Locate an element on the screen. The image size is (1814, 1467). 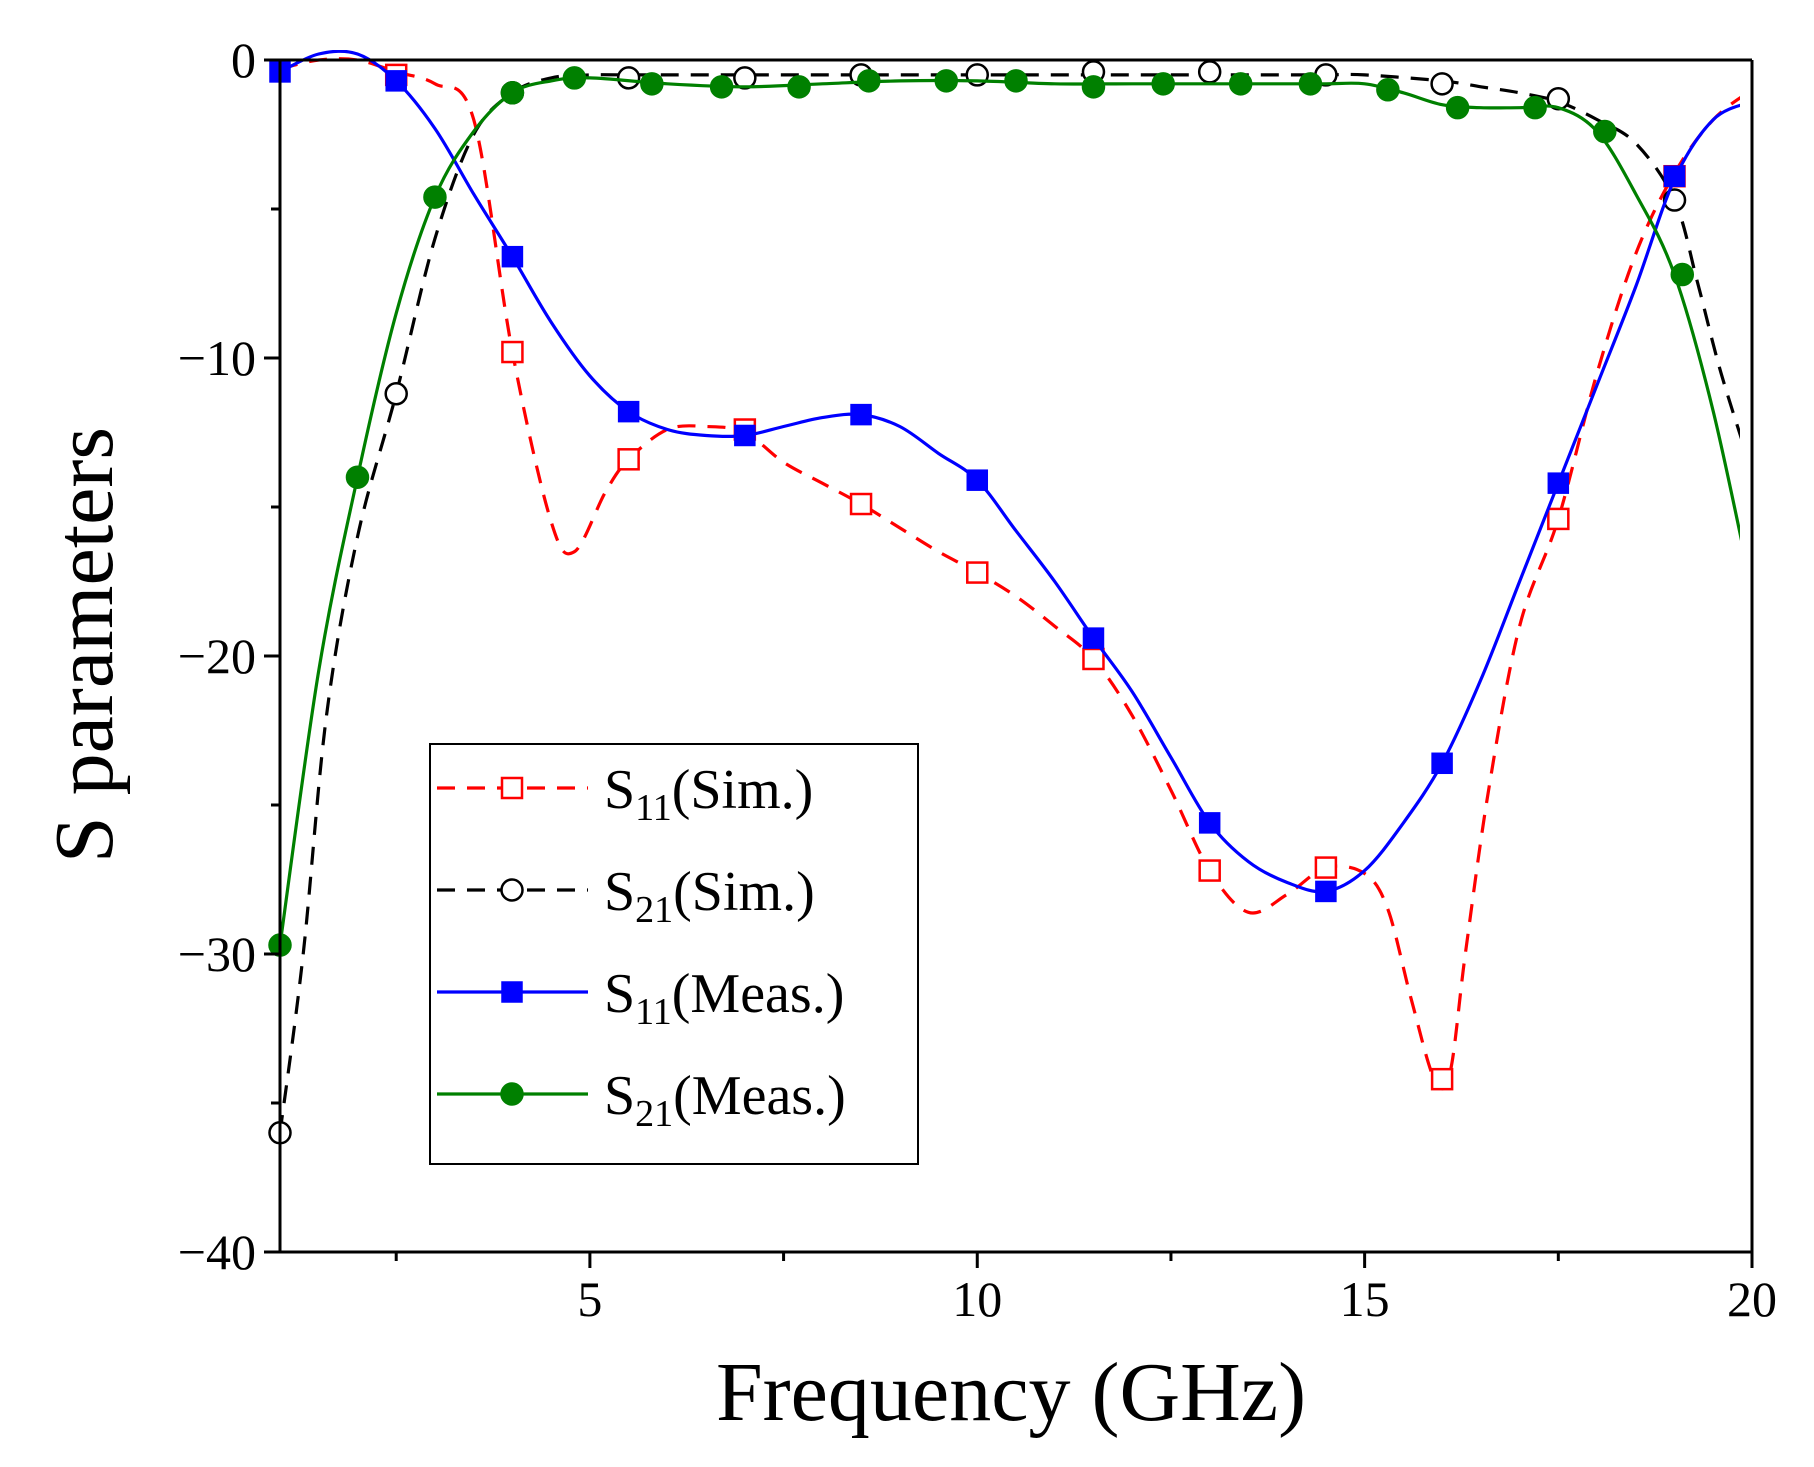
legend-label: S21(Meas.) is located at coordinates (725, 1100).